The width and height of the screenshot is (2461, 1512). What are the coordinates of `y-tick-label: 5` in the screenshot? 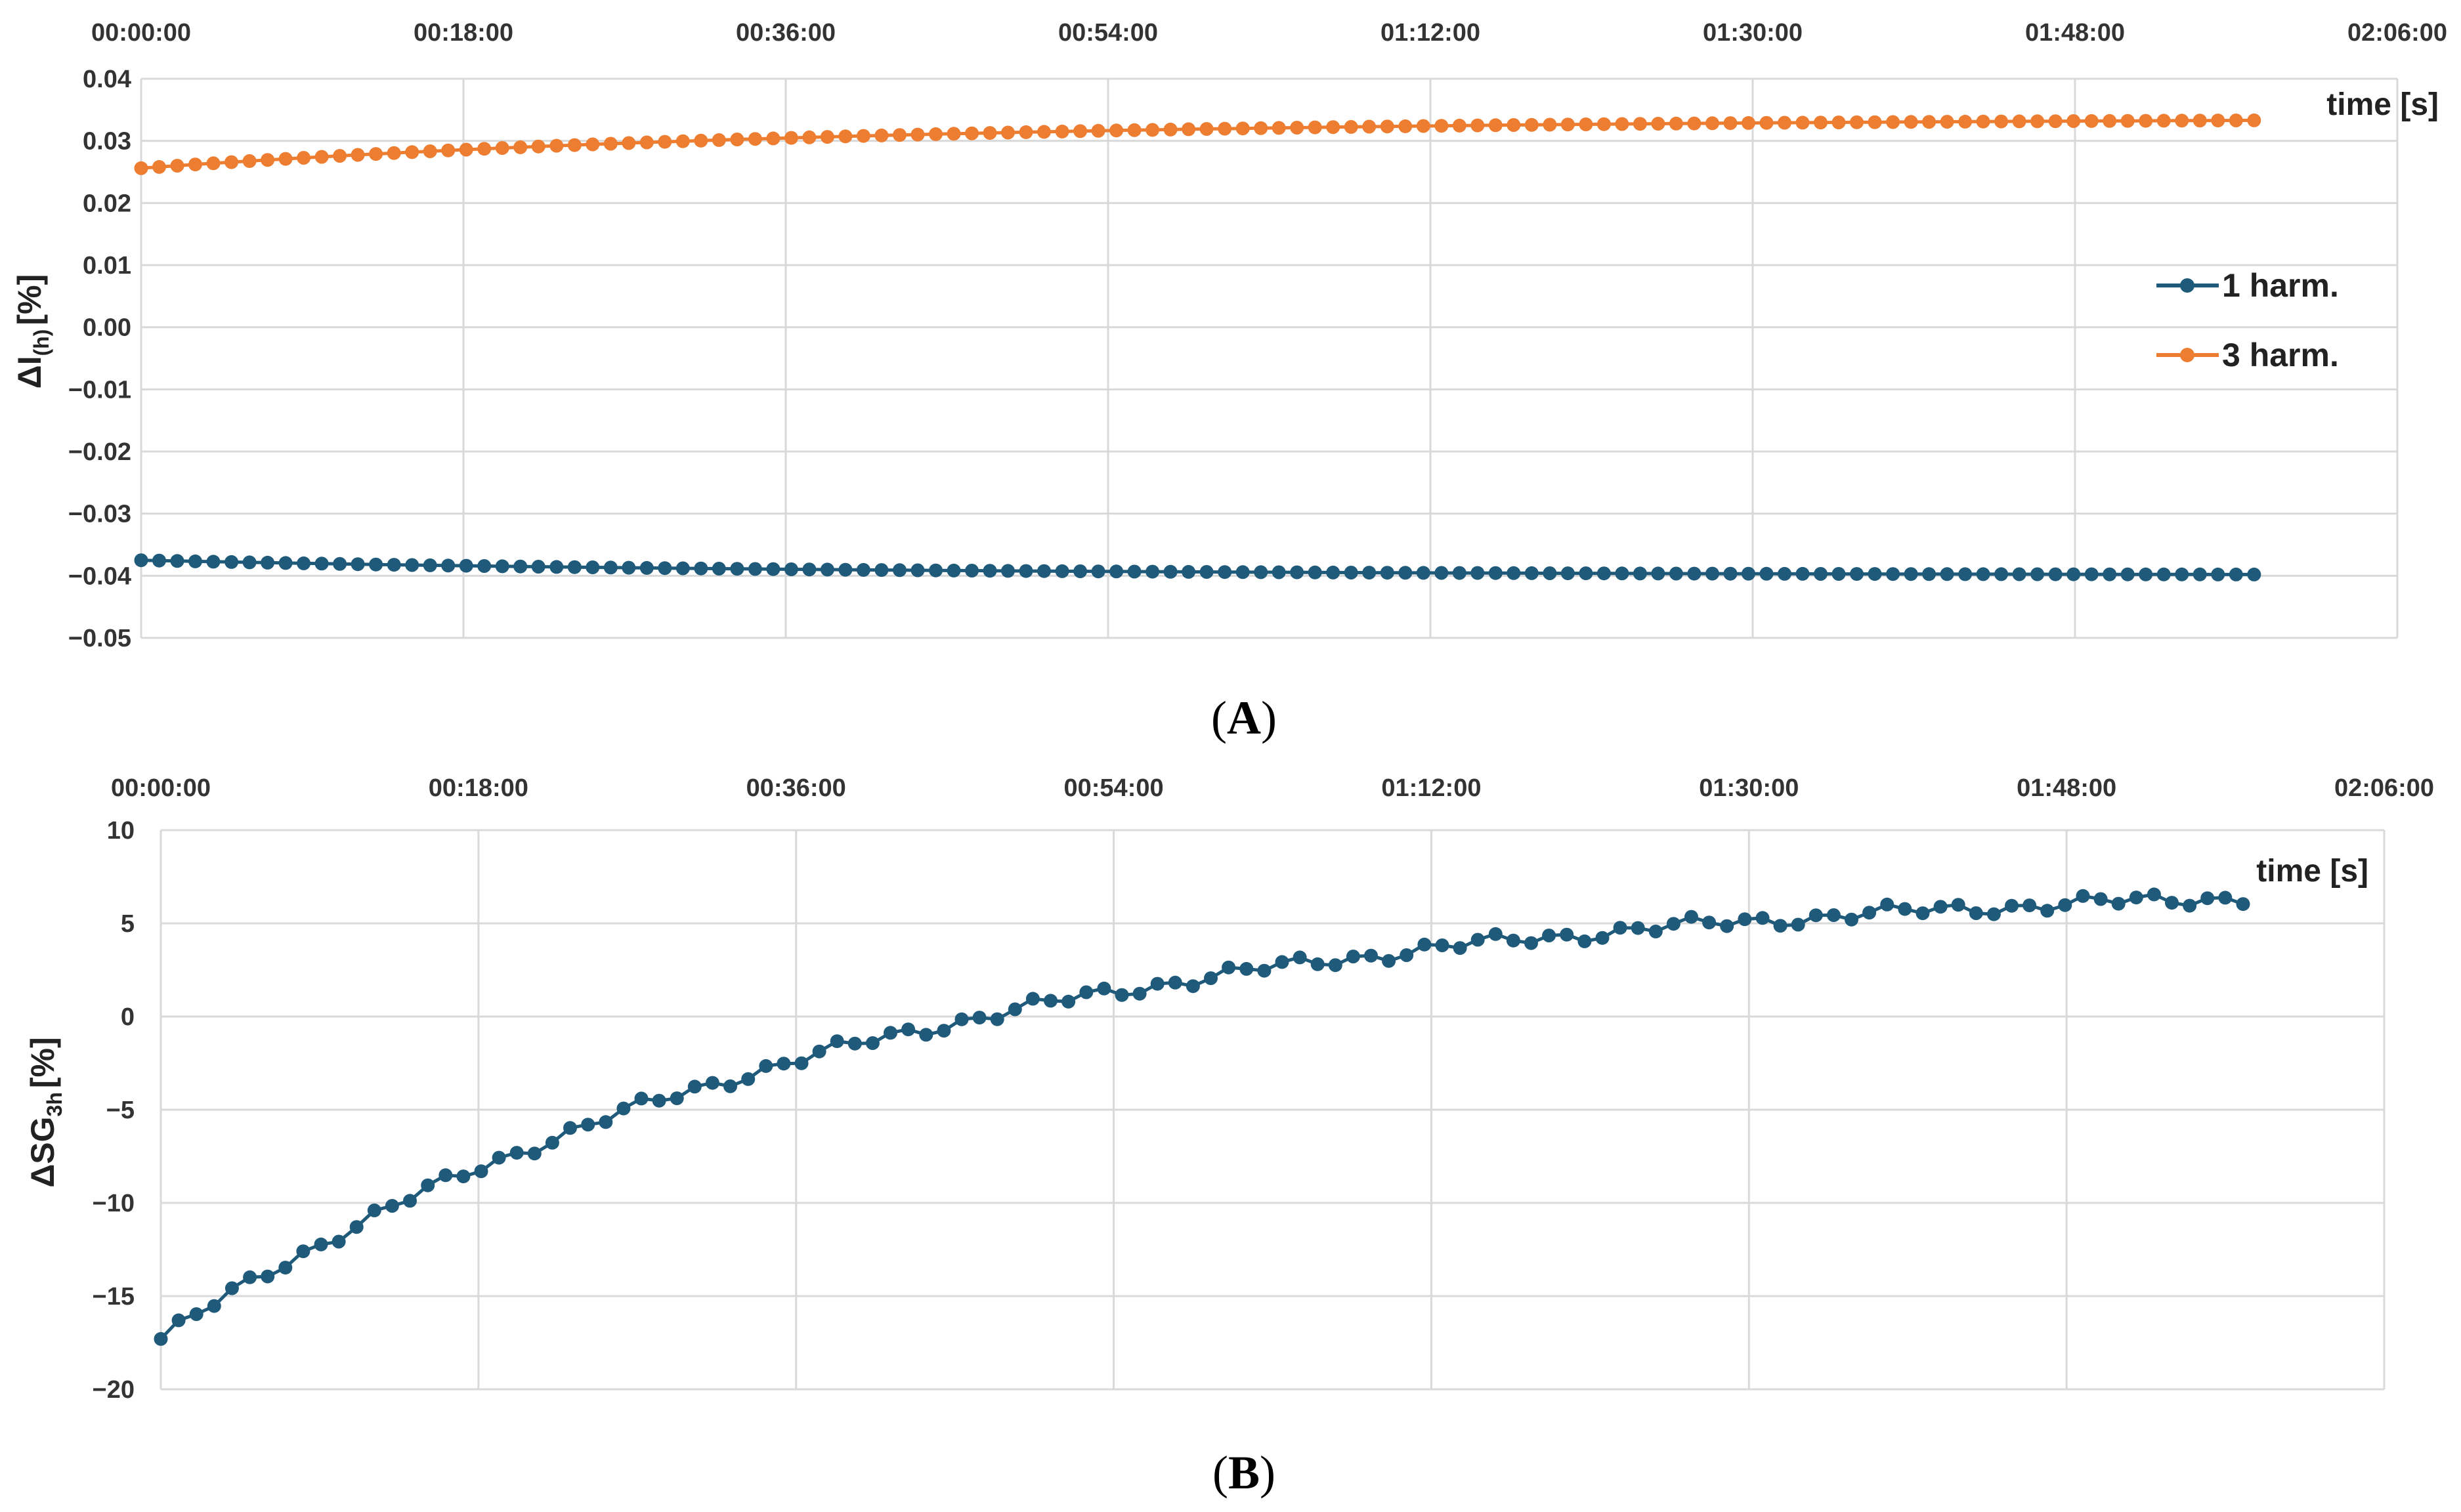 It's located at (128, 924).